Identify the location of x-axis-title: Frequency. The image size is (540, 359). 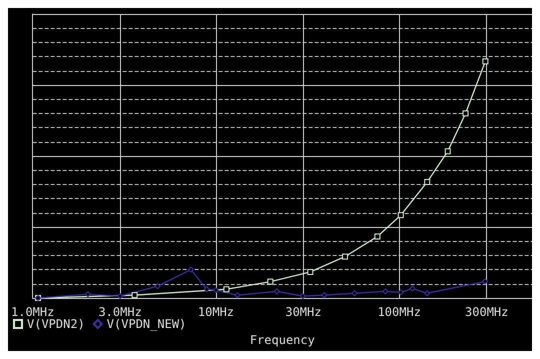
(282, 340).